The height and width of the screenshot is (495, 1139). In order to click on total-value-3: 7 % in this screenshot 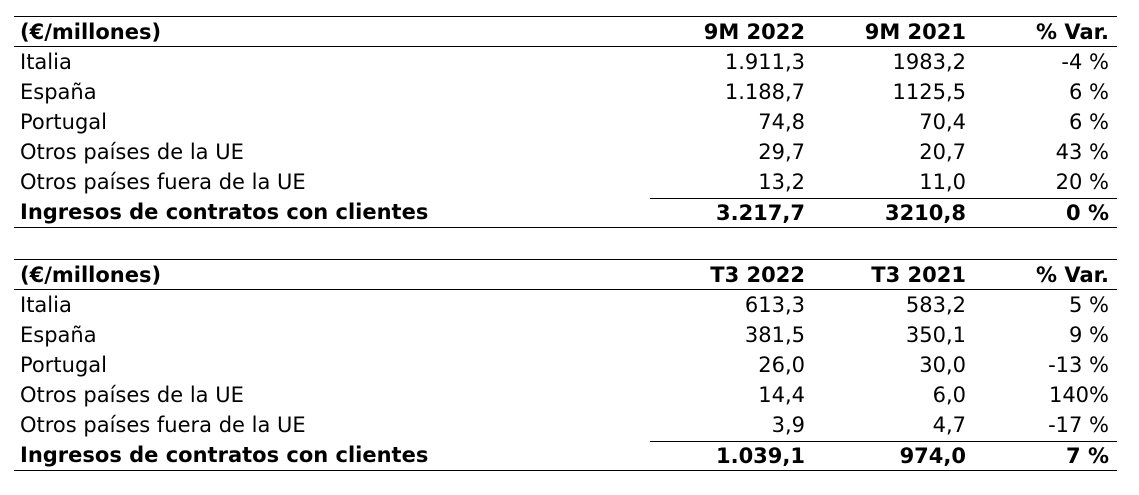, I will do `click(1044, 455)`.